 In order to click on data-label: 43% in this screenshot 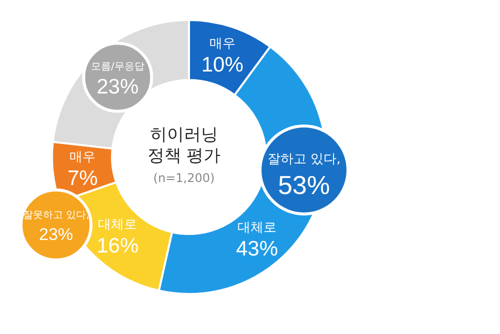, I will do `click(257, 249)`.